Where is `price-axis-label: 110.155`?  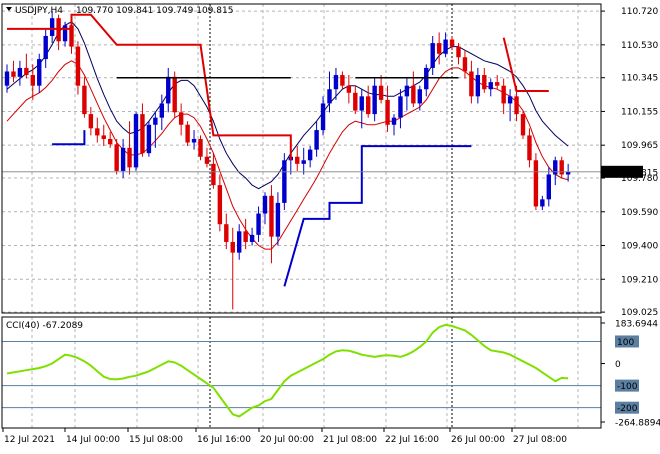 price-axis-label: 110.155 is located at coordinates (639, 112).